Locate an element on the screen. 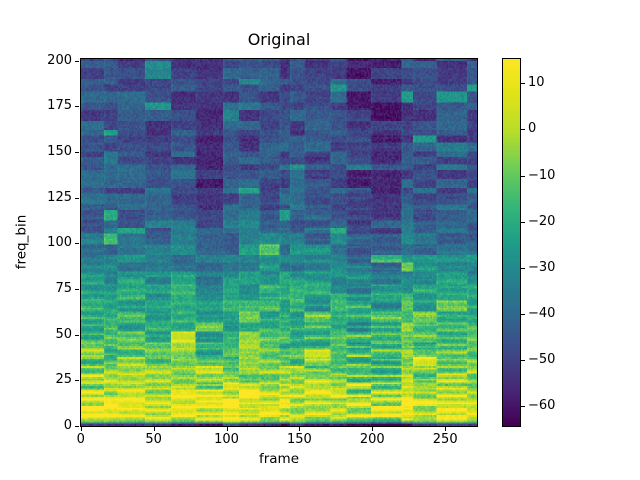 The image size is (640, 480). colorbar is located at coordinates (511, 242).